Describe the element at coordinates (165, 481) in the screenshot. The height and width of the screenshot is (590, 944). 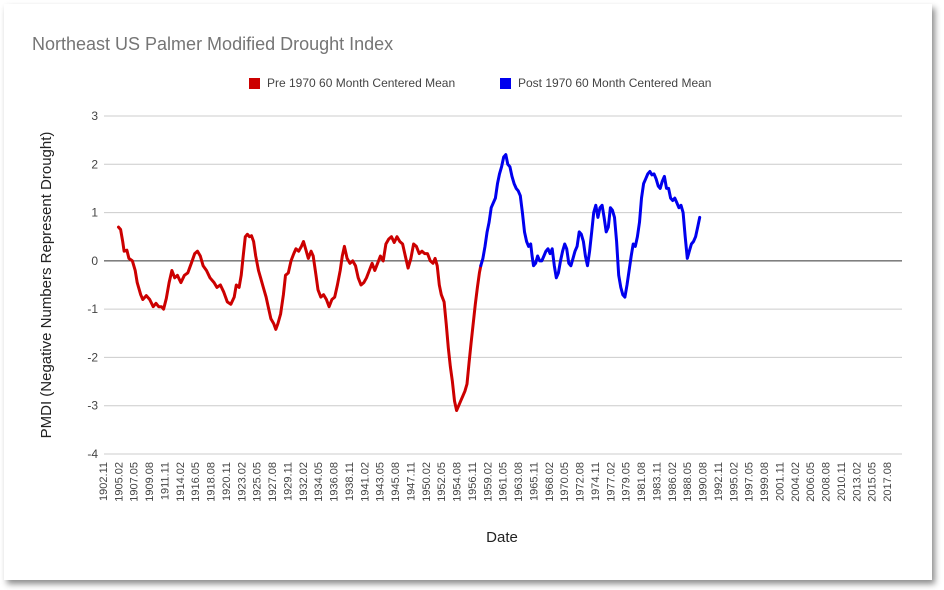
I see `x-tick-label-4: 1911.11` at that location.